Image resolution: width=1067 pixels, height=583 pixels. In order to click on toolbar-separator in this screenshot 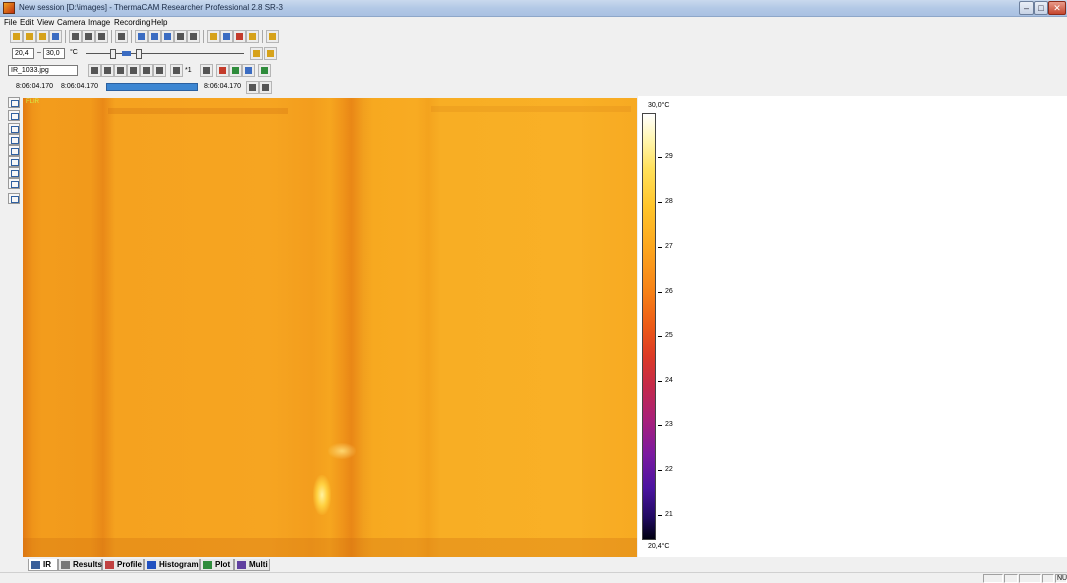, I will do `click(111, 36)`.